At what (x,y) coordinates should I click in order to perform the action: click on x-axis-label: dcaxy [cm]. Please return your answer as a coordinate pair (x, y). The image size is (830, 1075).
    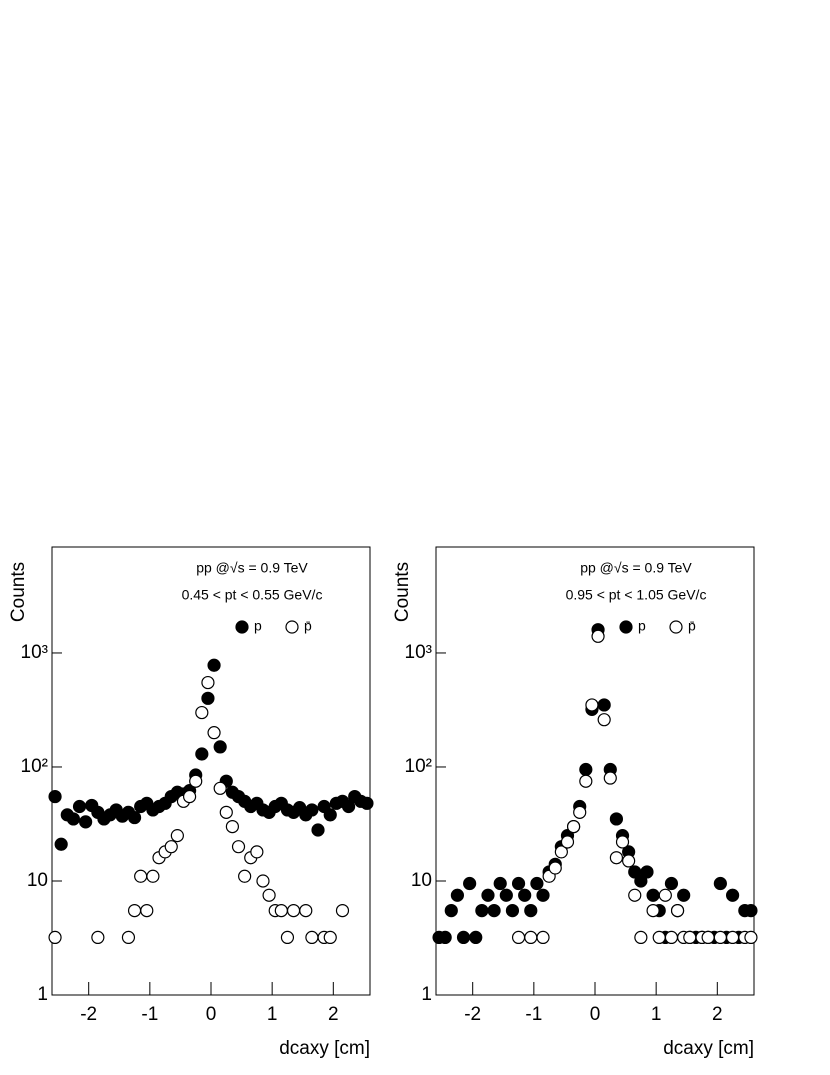
    Looking at the image, I should click on (708, 1048).